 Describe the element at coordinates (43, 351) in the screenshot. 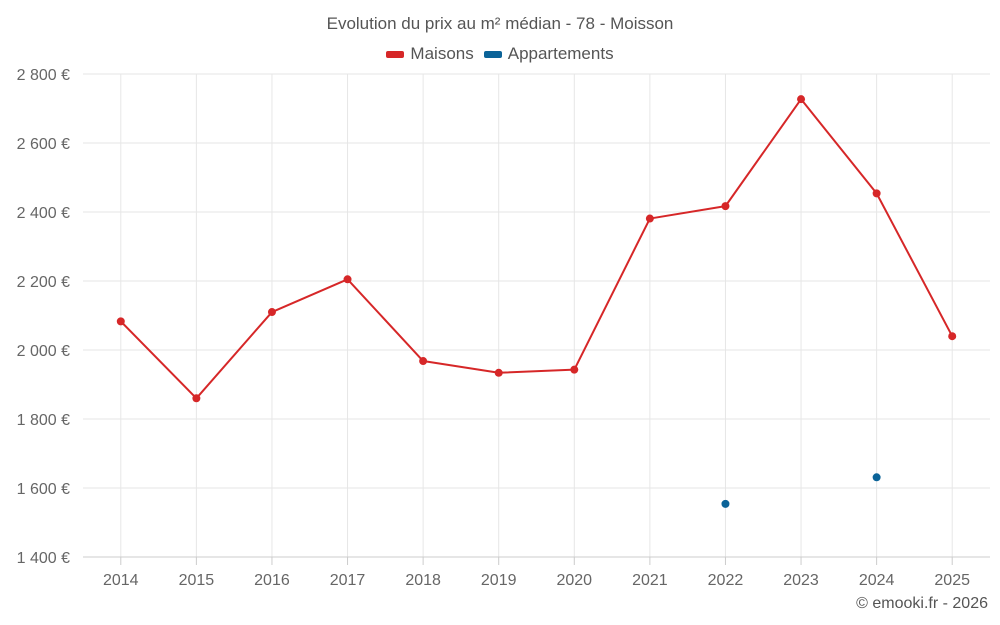

I see `y-tick-label: 2 000 €` at that location.